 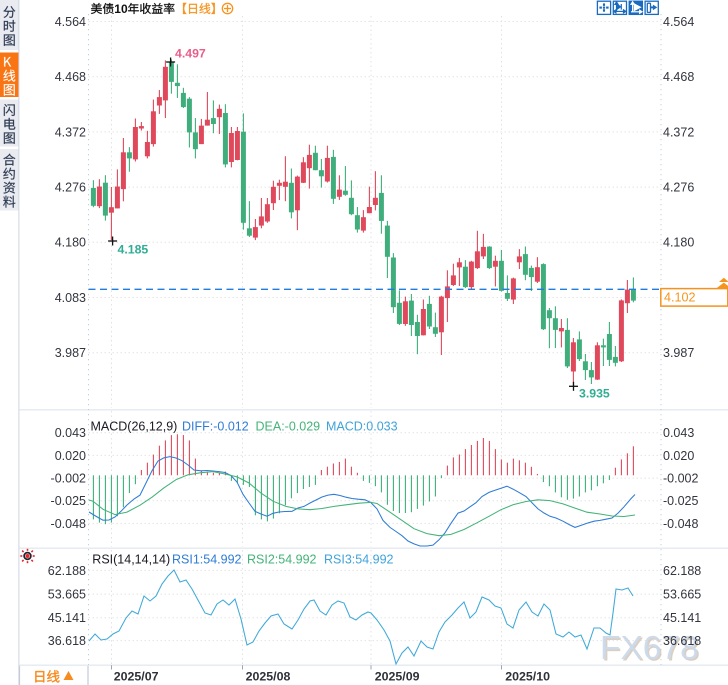 What do you see at coordinates (136, 677) in the screenshot?
I see `svg-text: 2025/07` at bounding box center [136, 677].